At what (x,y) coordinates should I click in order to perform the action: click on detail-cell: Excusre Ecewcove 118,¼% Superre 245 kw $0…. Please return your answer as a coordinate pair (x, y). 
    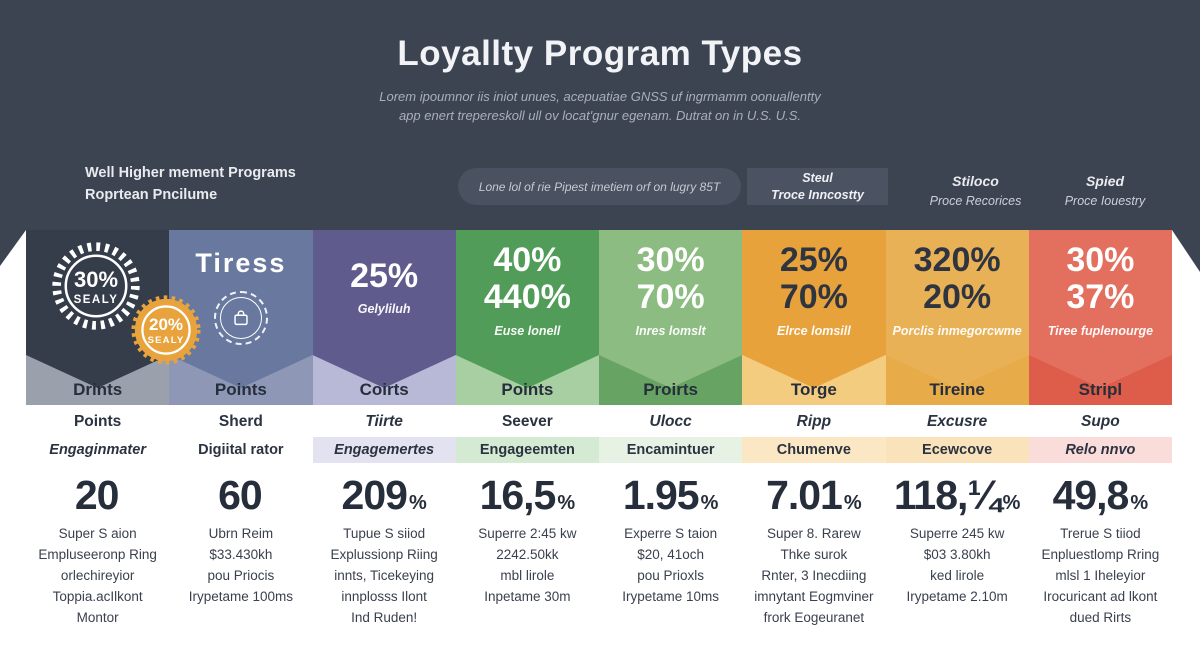
    Looking at the image, I should click on (957, 518).